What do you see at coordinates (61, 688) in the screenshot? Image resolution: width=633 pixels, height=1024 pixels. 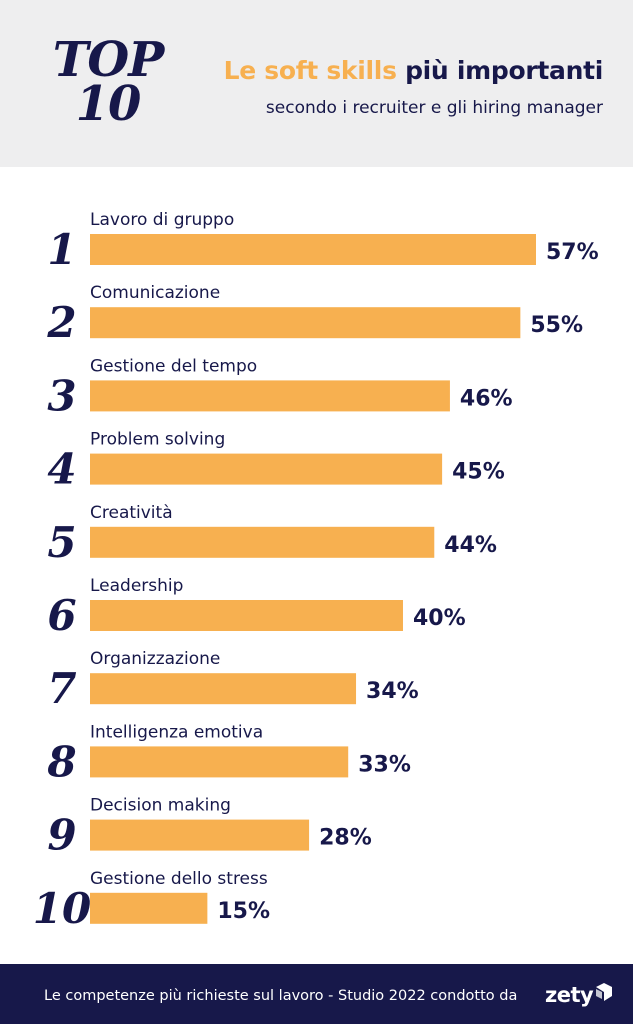 I see `rank-number: 7` at bounding box center [61, 688].